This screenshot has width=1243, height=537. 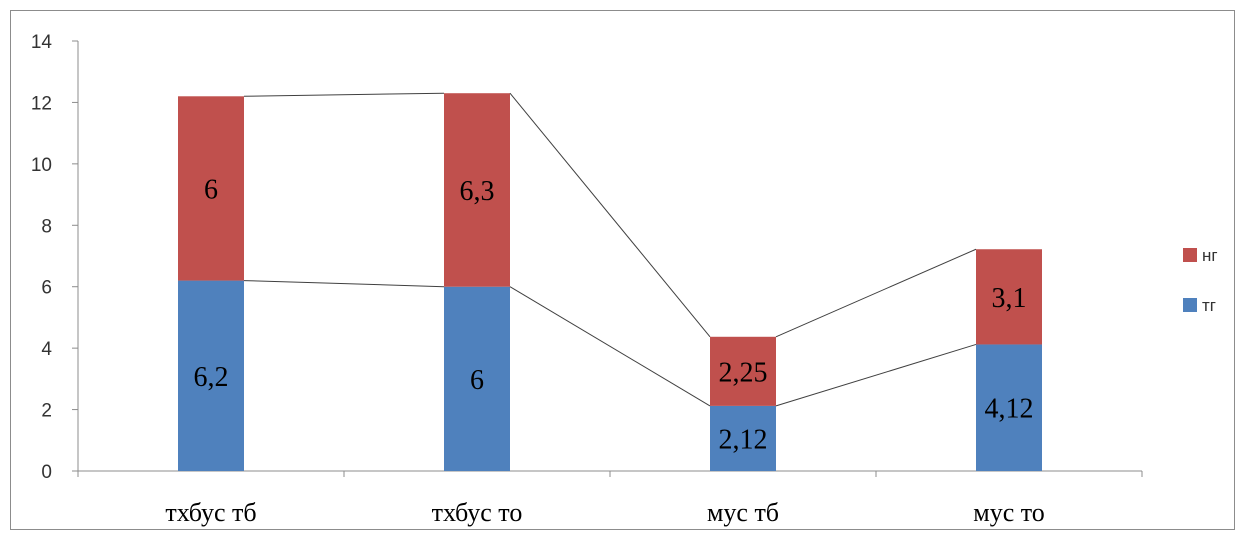 What do you see at coordinates (46, 288) in the screenshot?
I see `y-tick-label: 6` at bounding box center [46, 288].